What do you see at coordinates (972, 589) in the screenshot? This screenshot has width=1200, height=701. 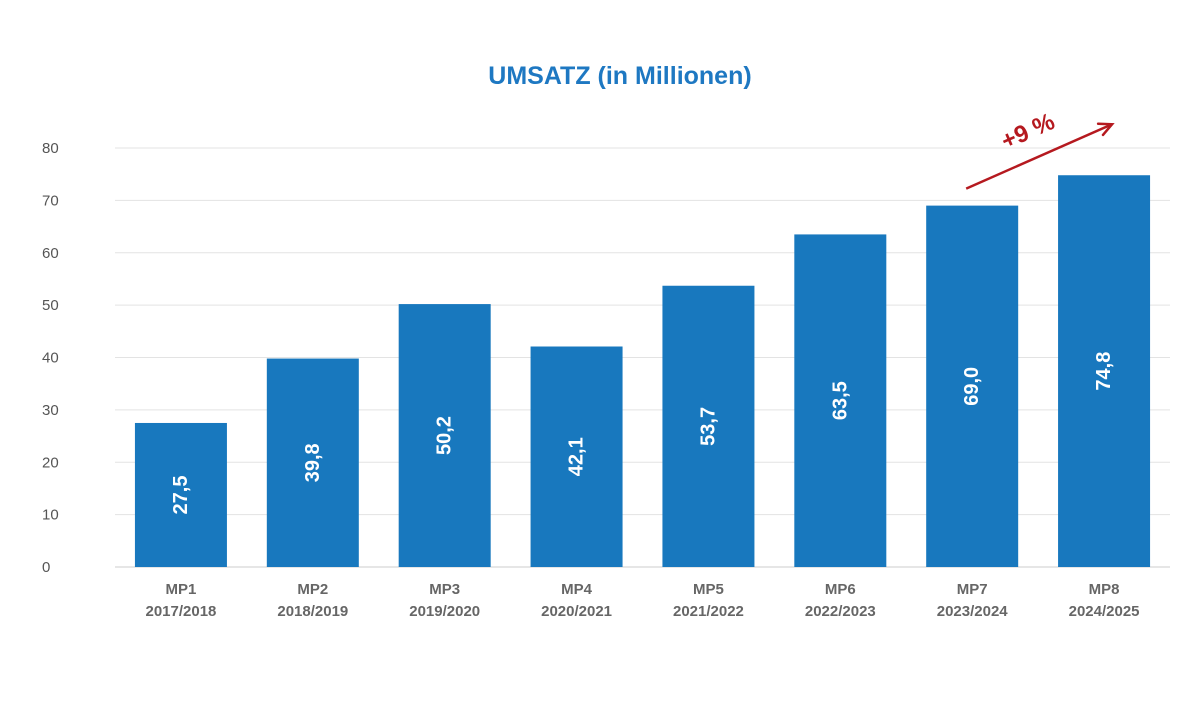 I see `x-label-name: MP7` at bounding box center [972, 589].